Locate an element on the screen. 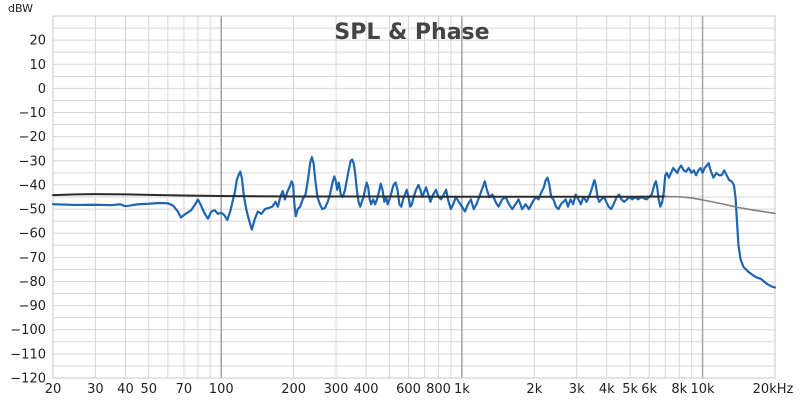  x-tick-label: 10k is located at coordinates (703, 389).